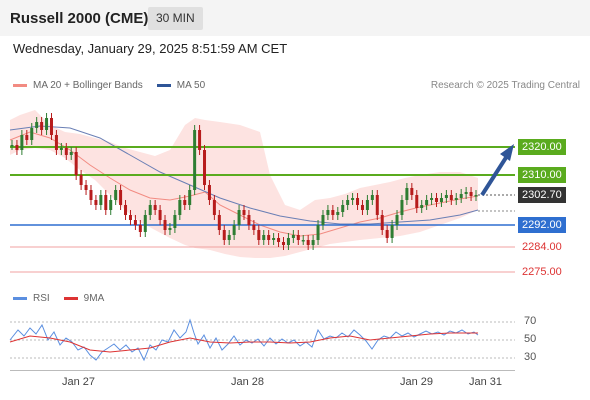  I want to click on level-s1-label: 2284.00, so click(542, 247).